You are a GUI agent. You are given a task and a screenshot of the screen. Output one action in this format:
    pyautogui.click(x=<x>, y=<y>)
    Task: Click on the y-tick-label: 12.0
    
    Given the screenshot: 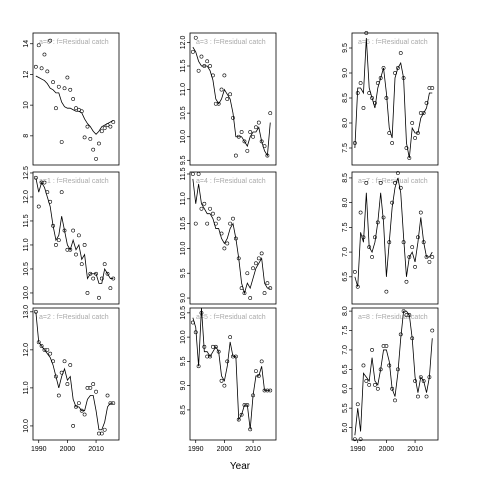 What is the action you would take?
    pyautogui.click(x=183, y=43)
    